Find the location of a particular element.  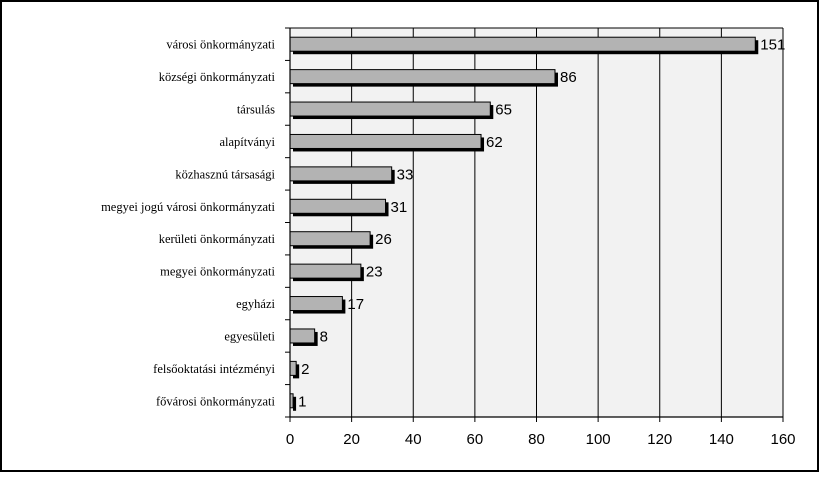

value-label-11: 1 is located at coordinates (302, 401).